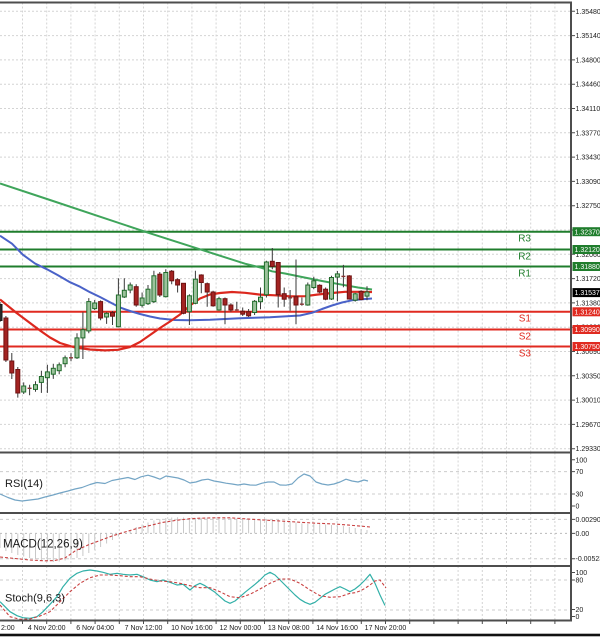 The height and width of the screenshot is (639, 600). Describe the element at coordinates (580, 581) in the screenshot. I see `svg-text: 80` at that location.